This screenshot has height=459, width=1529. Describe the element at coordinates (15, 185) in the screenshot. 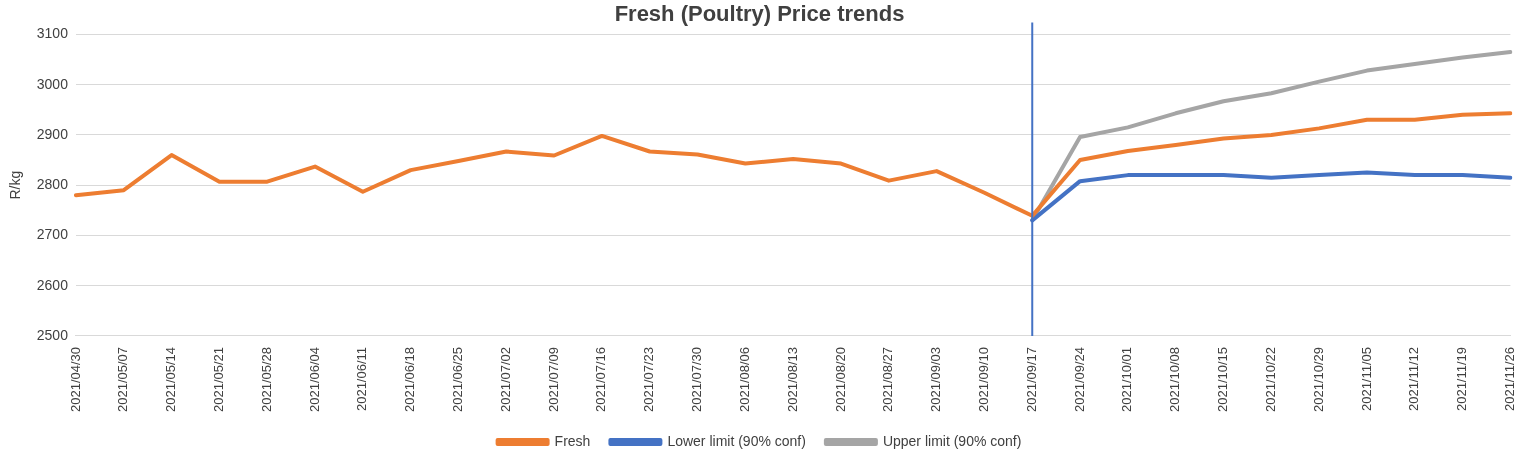

I see `y-axis-title: R/kg` at that location.